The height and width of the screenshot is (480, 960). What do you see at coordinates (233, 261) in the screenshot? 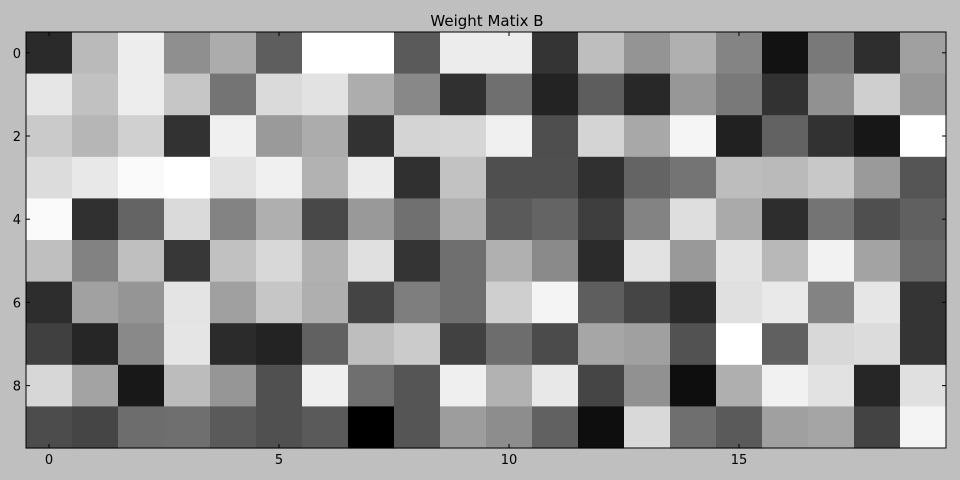
I see `heatmap-cell-r5-c4` at bounding box center [233, 261].